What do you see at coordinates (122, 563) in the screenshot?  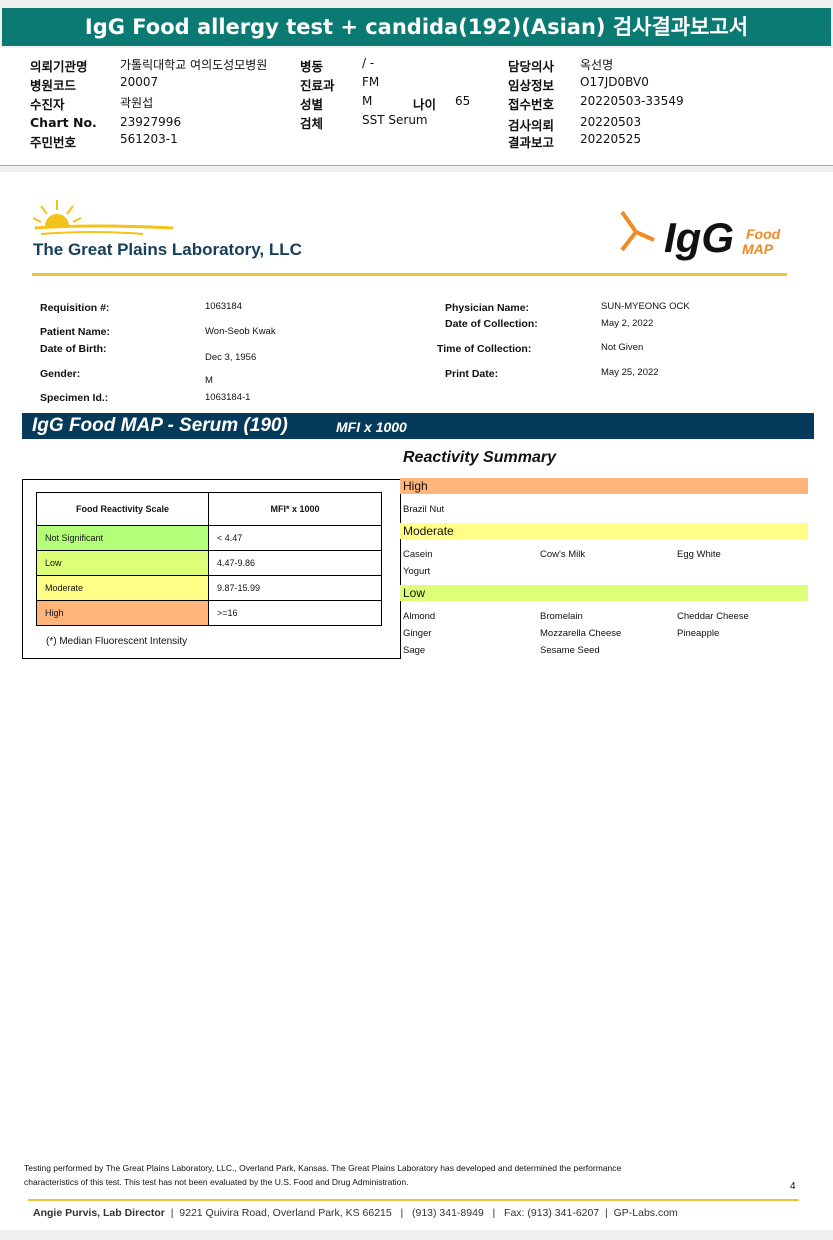 I see `scale-label: Low` at bounding box center [122, 563].